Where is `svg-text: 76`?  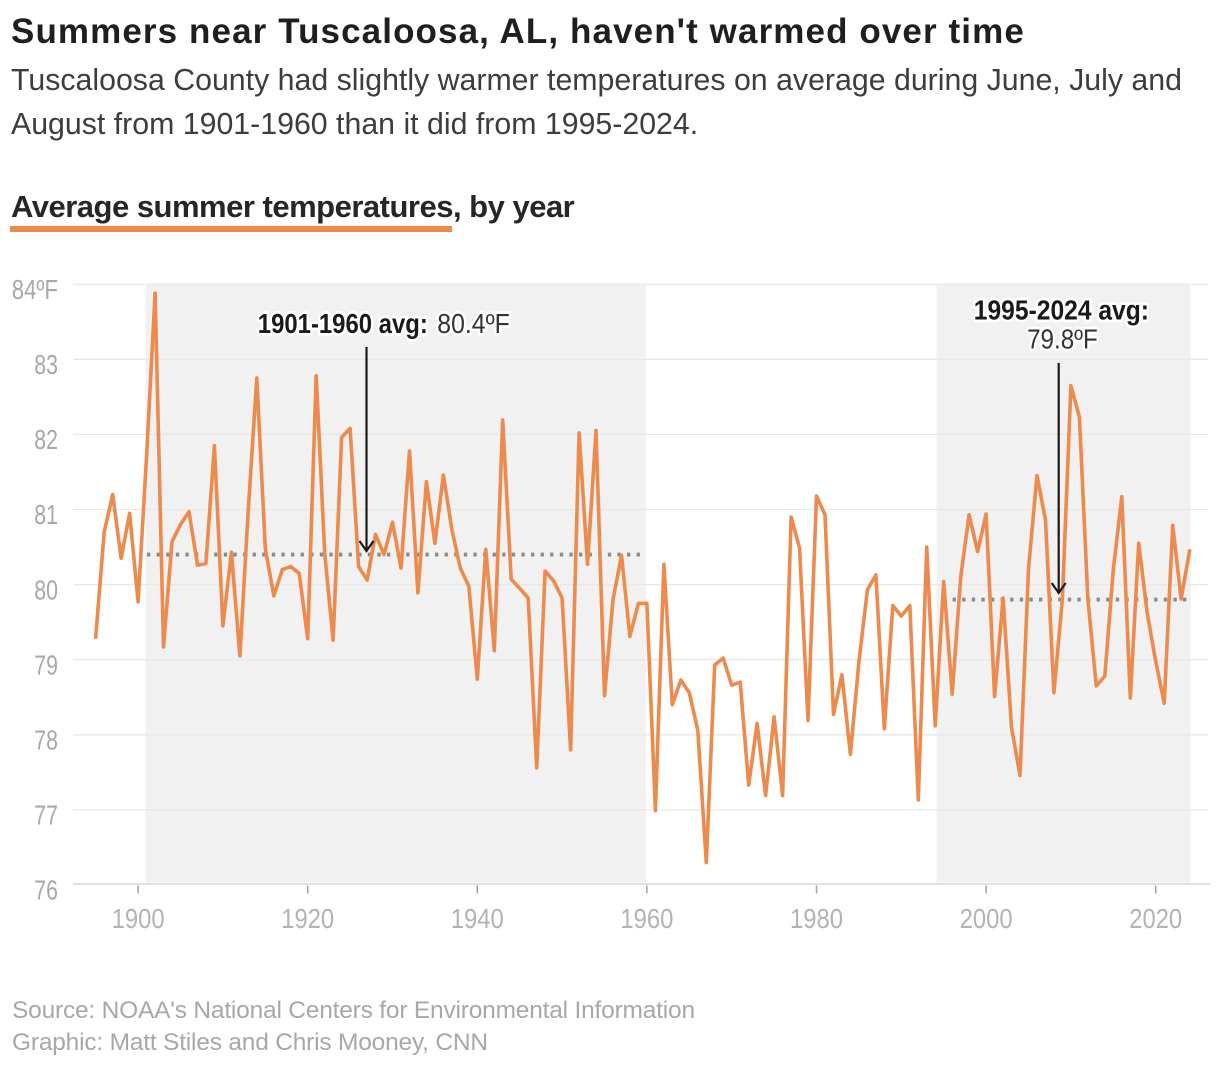 svg-text: 76 is located at coordinates (46, 890).